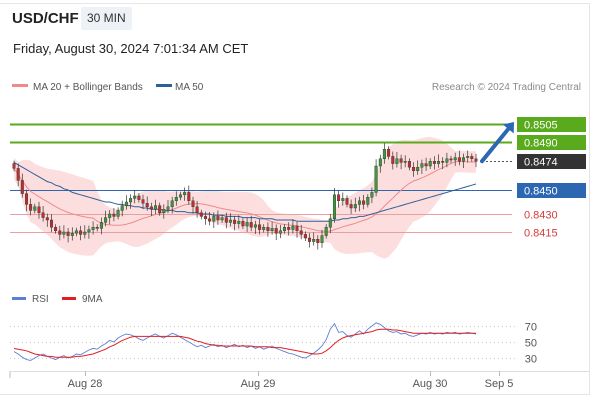 This screenshot has height=400, width=590. Describe the element at coordinates (20, 85) in the screenshot. I see `ma20-legend-swatch` at that location.